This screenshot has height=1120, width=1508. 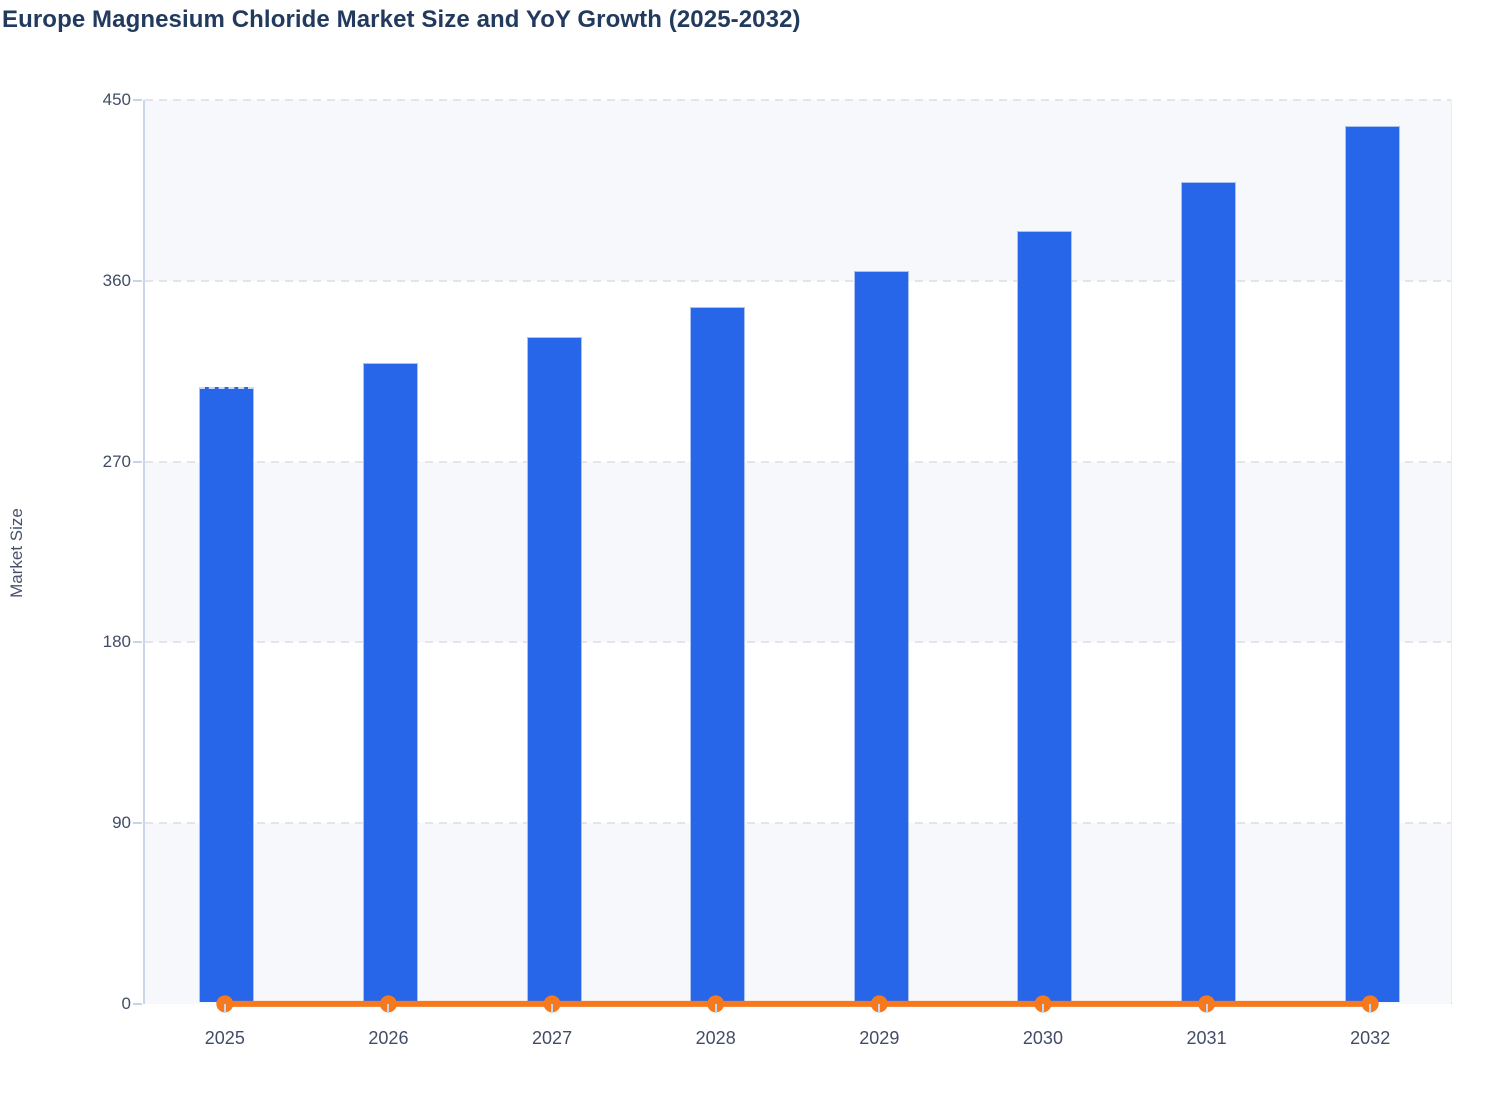 What do you see at coordinates (224, 1038) in the screenshot?
I see `x-tick-label-2025: 2025` at bounding box center [224, 1038].